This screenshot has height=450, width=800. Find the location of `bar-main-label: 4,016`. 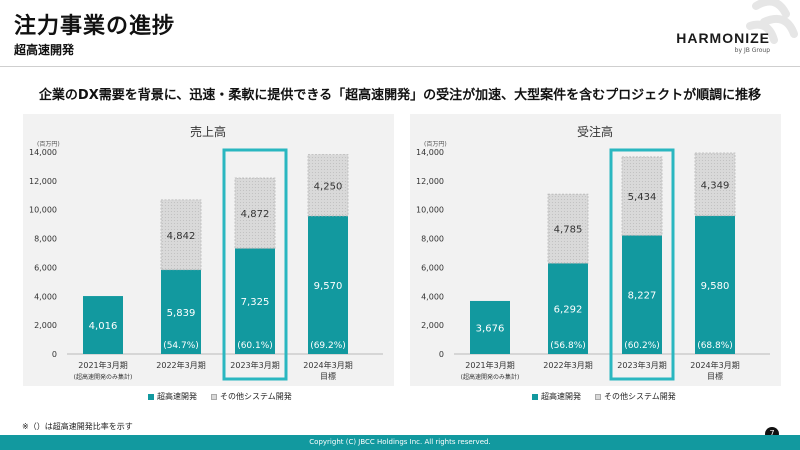

bar-main-label: 4,016 is located at coordinates (103, 326).